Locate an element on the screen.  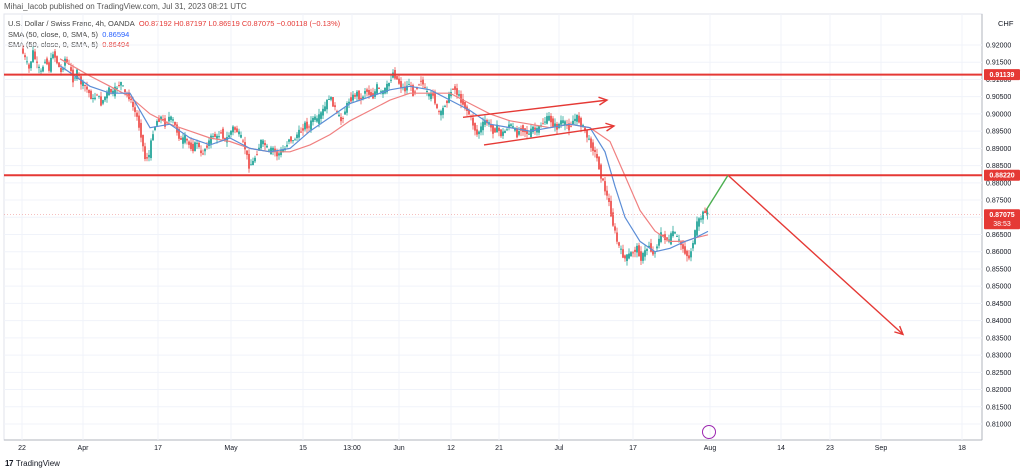
legend-sma1-row: SMA (50, close, 0, SMA, 5) 0.86594 is located at coordinates (174, 35).